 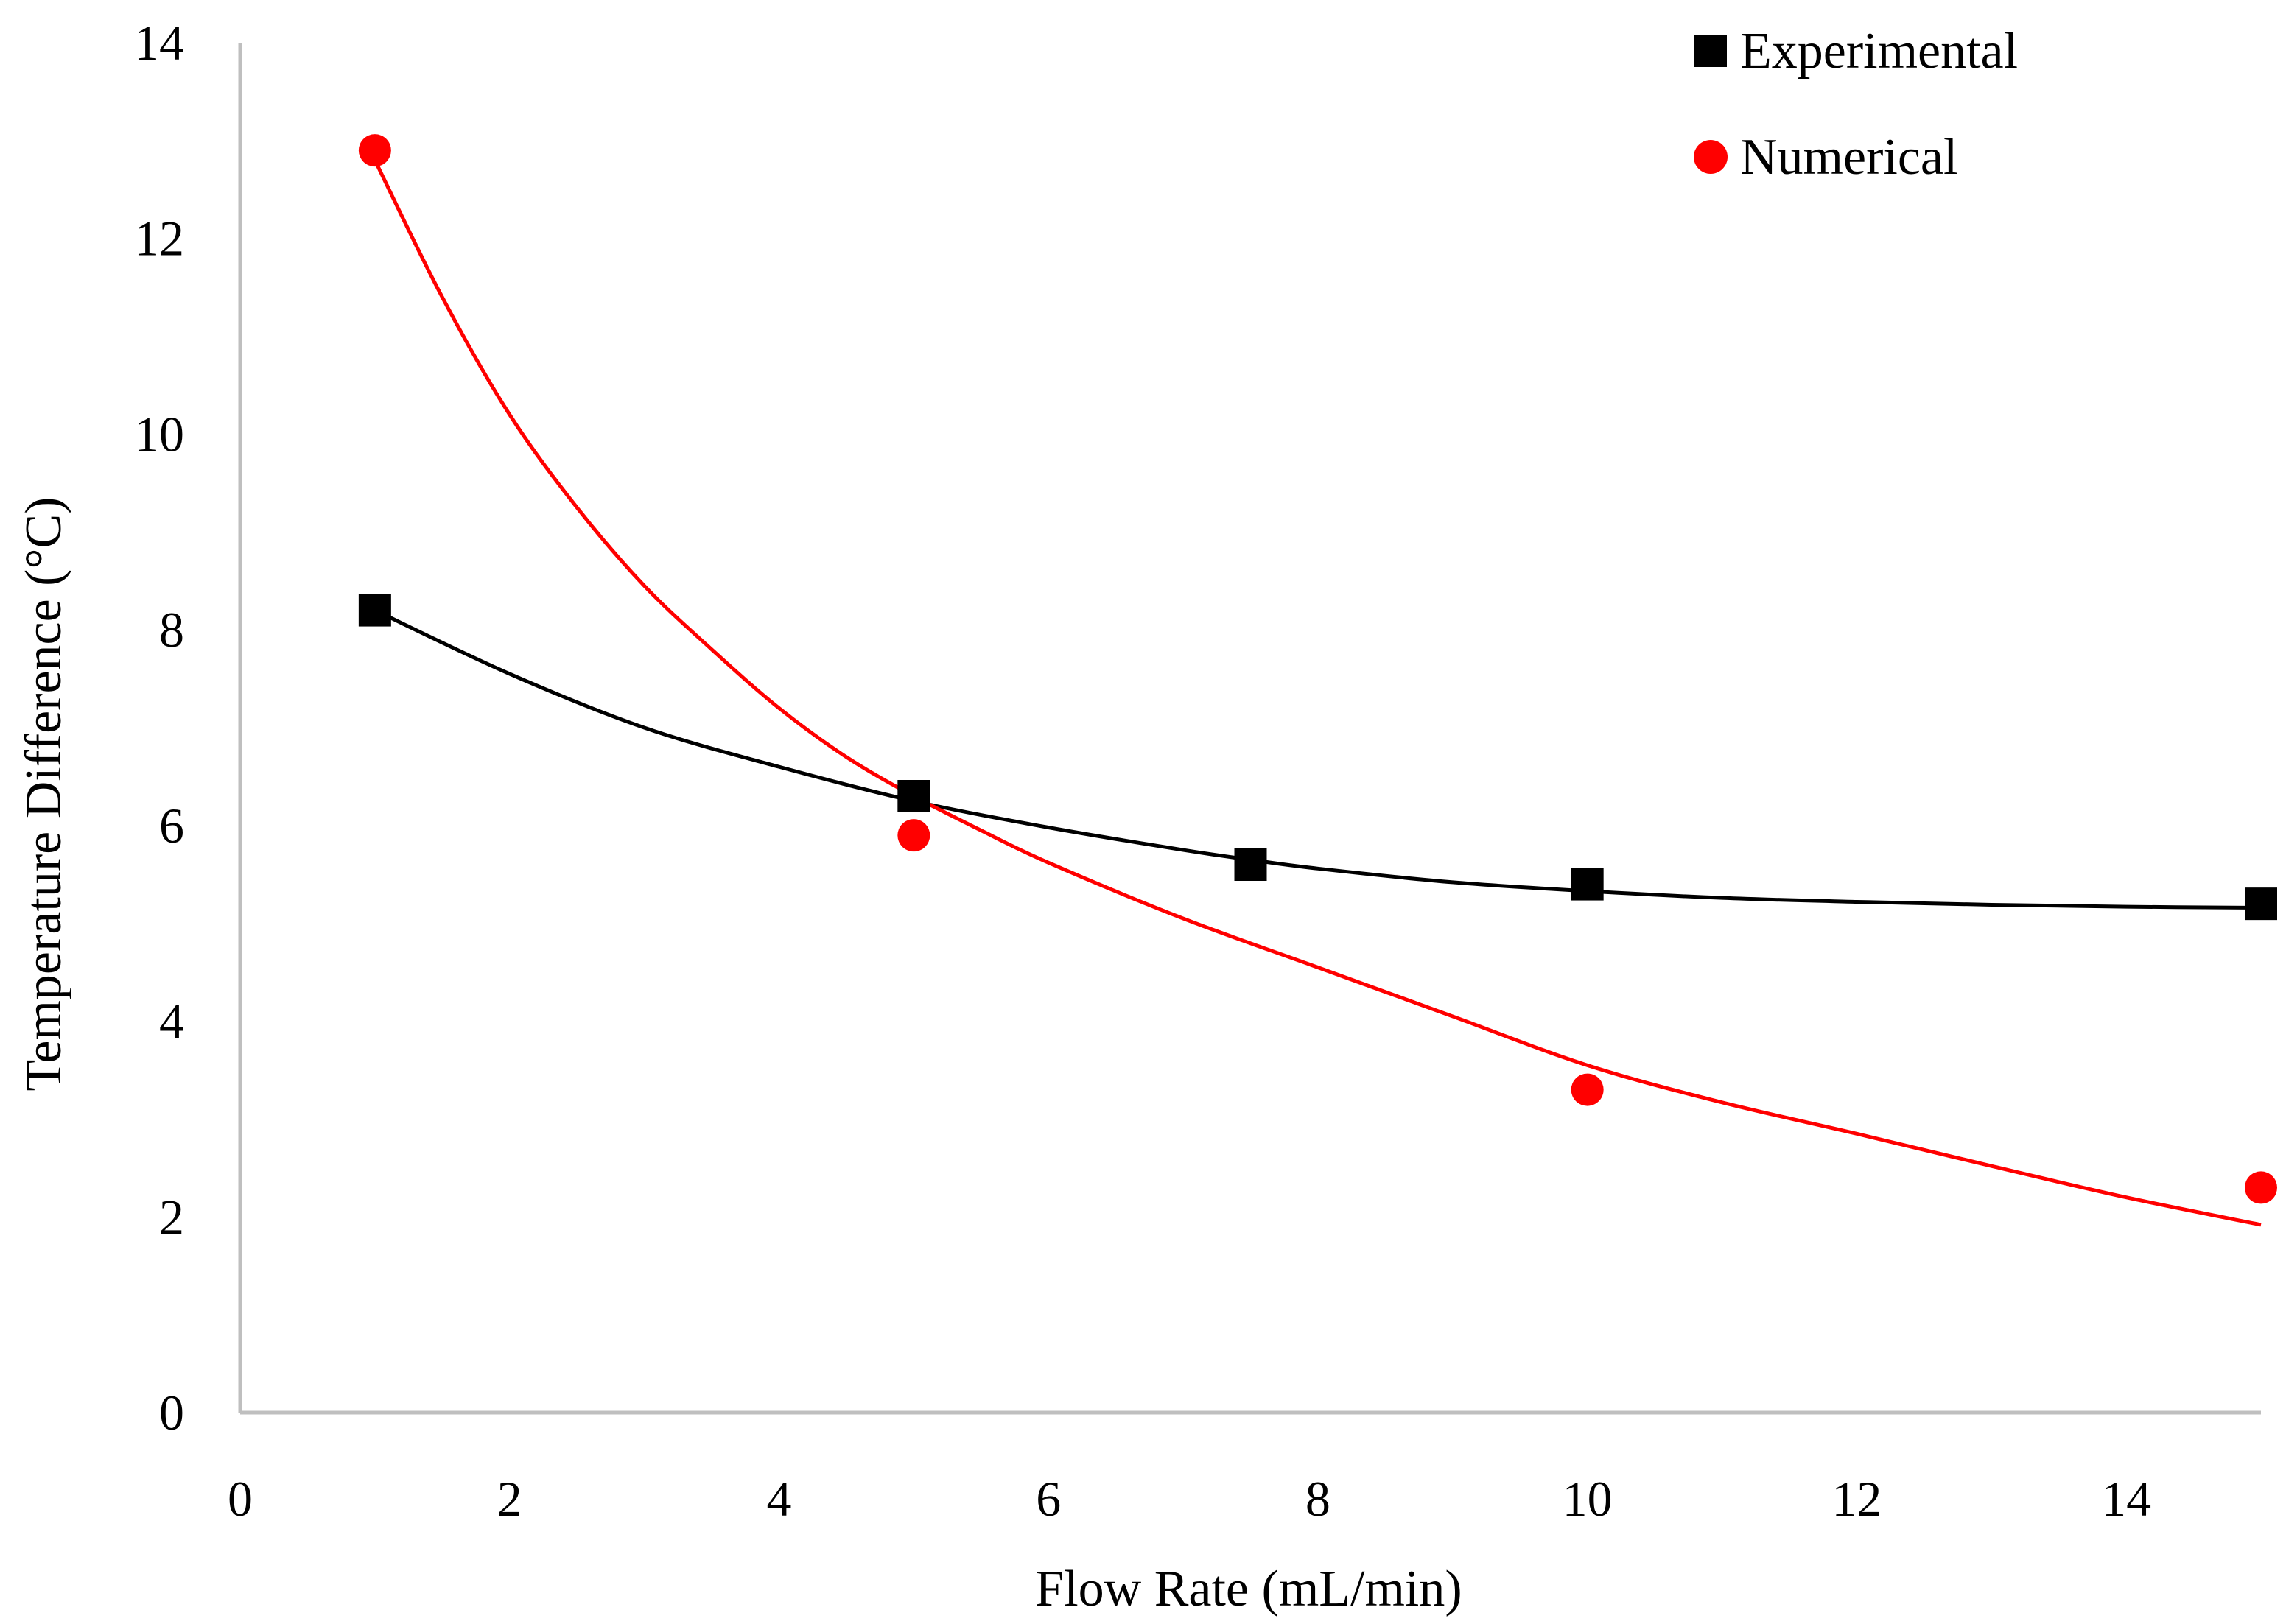 I want to click on y-tick-label: 2, so click(x=171, y=1217).